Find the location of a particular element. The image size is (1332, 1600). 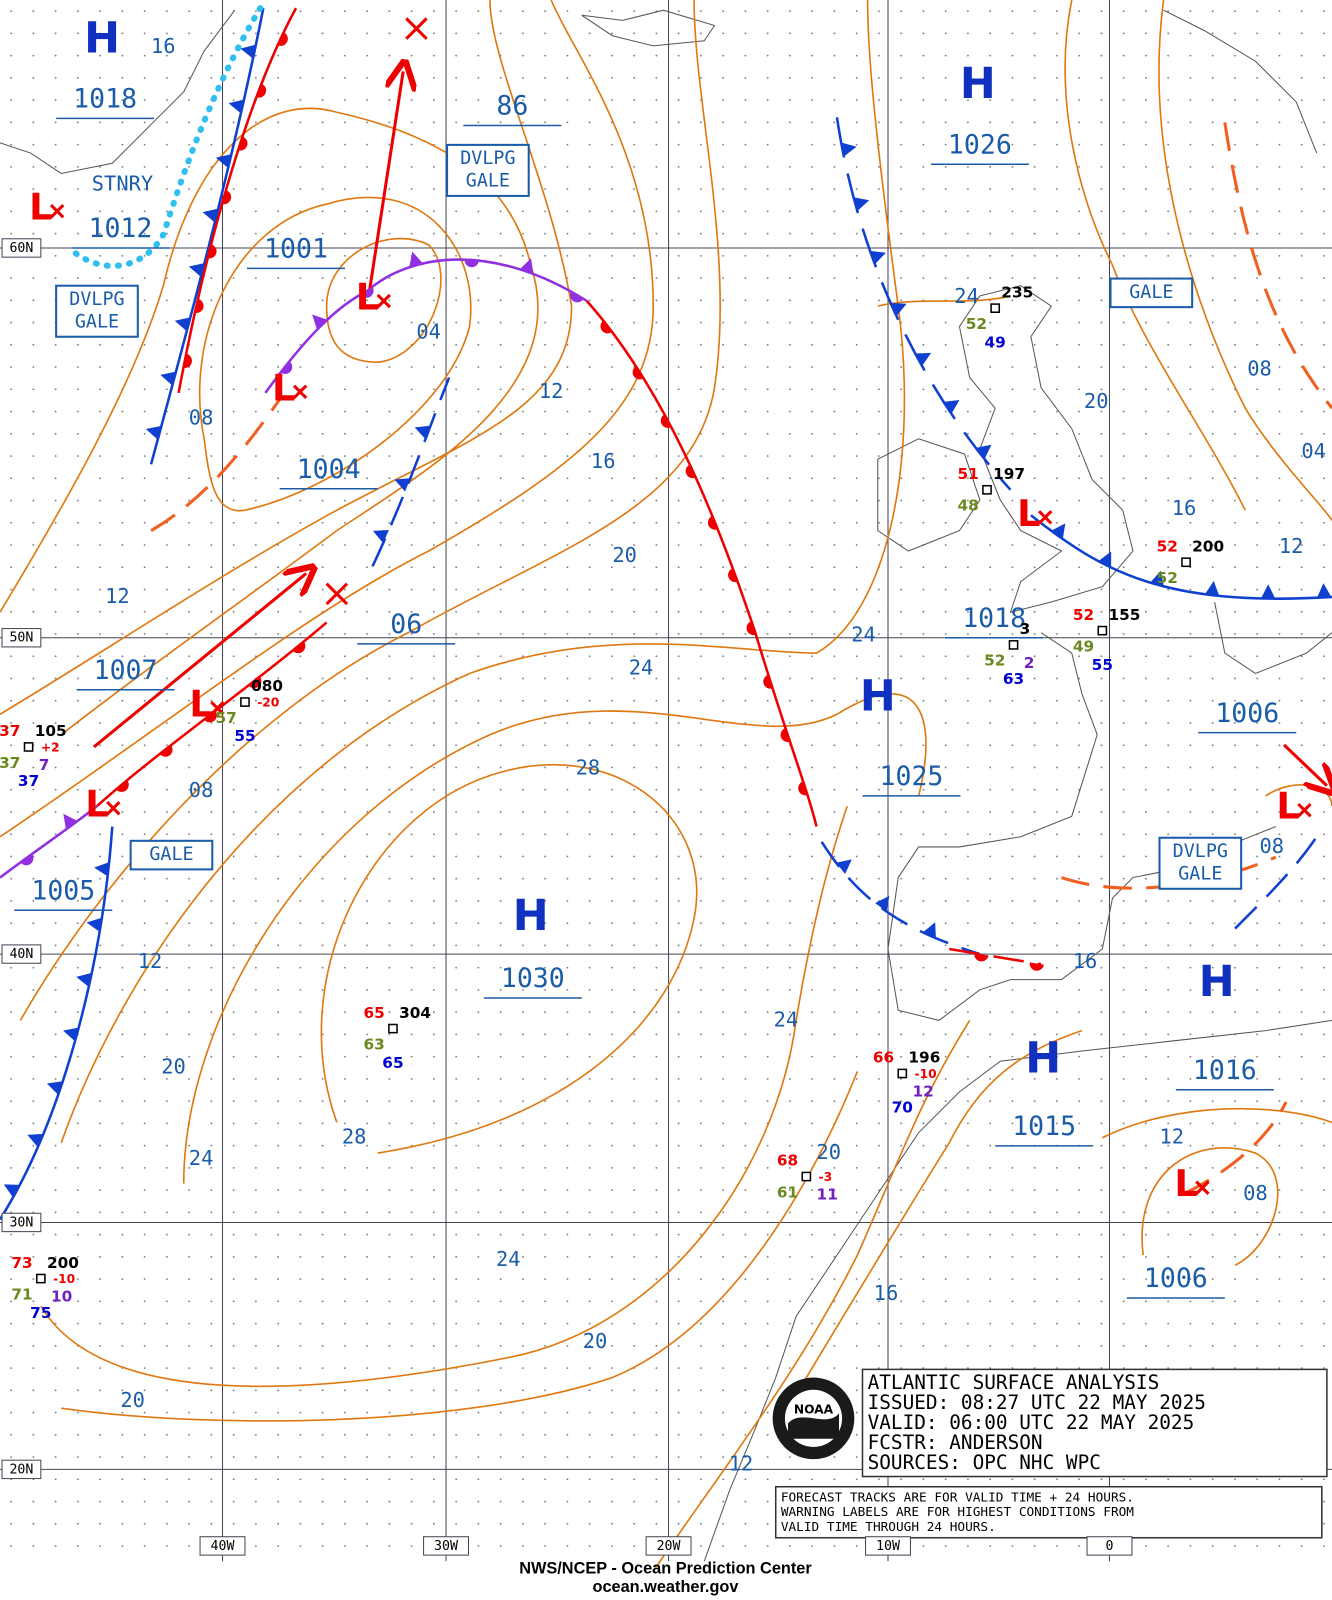

longitude-label: 10W is located at coordinates (888, 1546).